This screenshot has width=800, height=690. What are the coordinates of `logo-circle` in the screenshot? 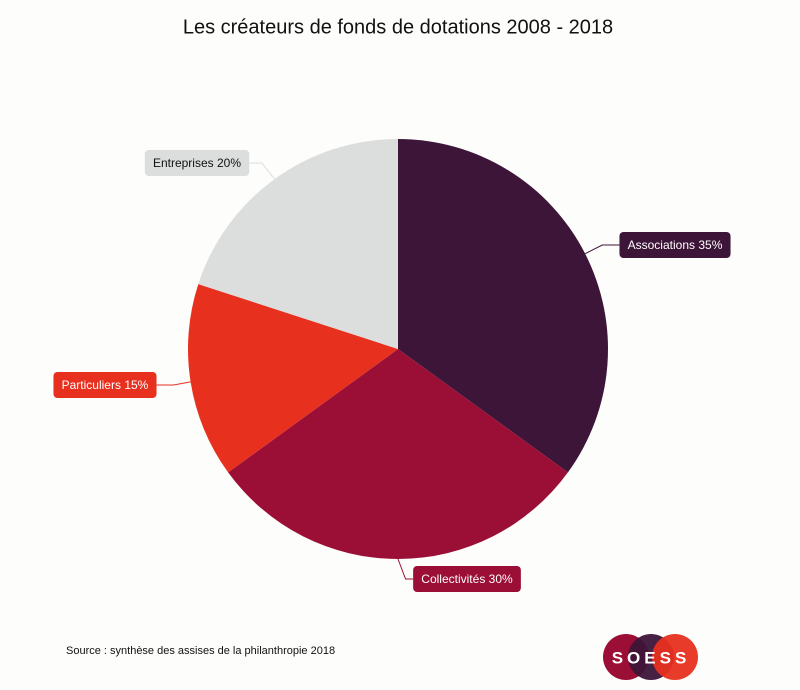 It's located at (675, 657).